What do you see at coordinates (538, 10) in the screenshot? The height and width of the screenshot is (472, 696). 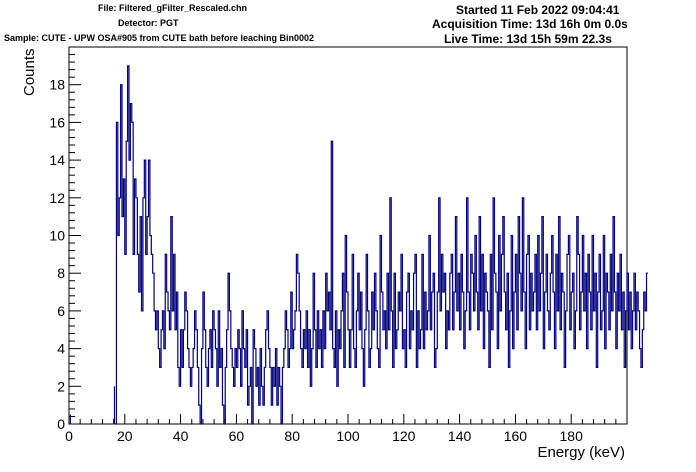 I see `start-time-label: Started 11 Feb 2022 09:04:41` at bounding box center [538, 10].